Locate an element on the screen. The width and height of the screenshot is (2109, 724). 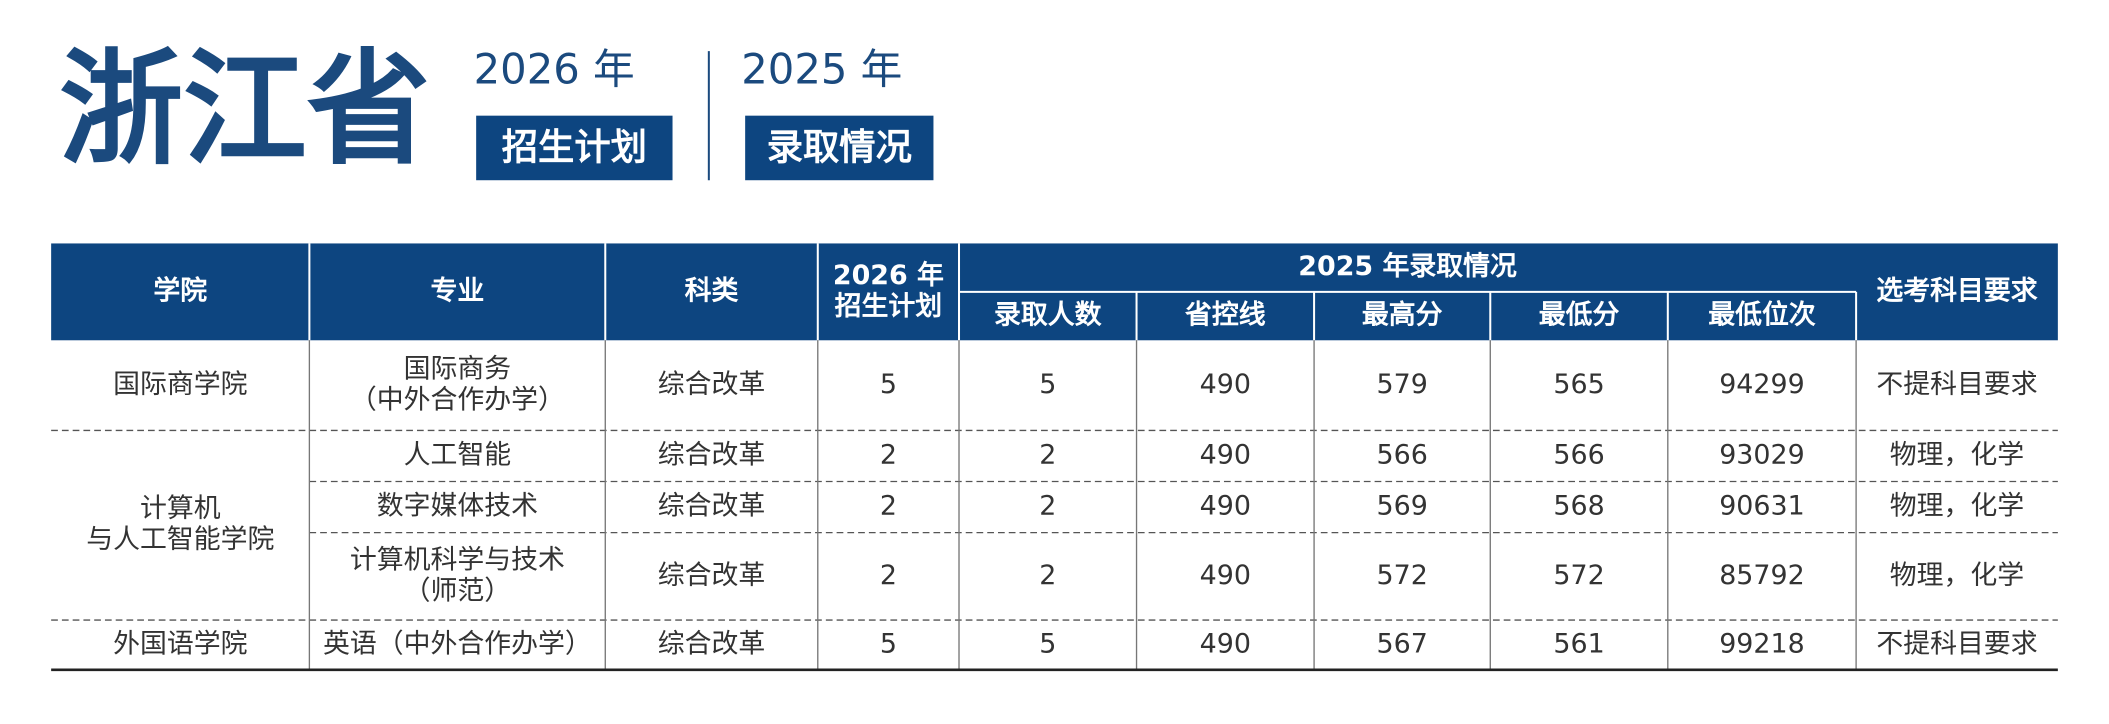
cell: 569 is located at coordinates (1402, 506).